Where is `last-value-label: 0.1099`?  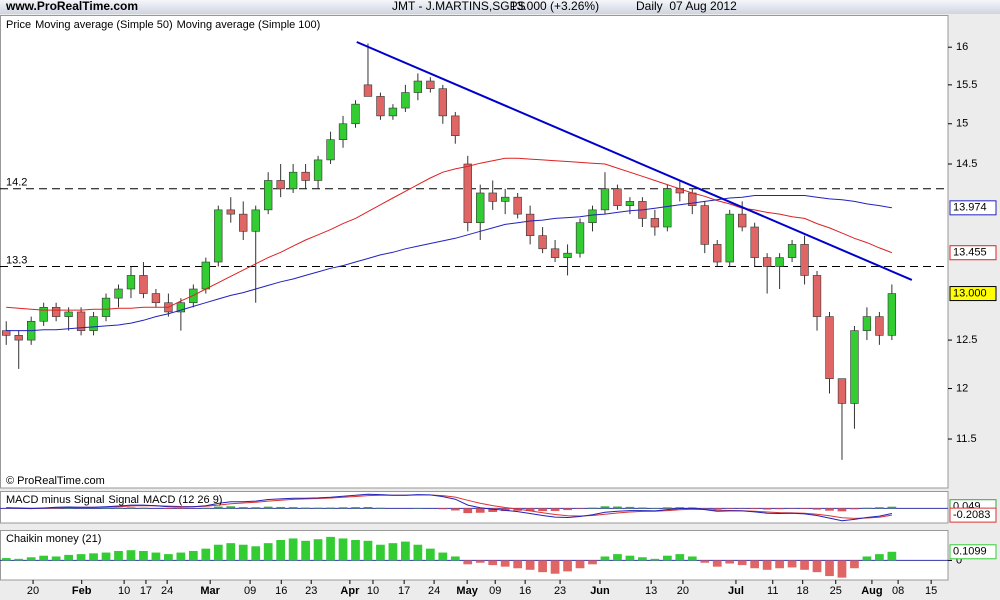
last-value-label: 0.1099 is located at coordinates (970, 552).